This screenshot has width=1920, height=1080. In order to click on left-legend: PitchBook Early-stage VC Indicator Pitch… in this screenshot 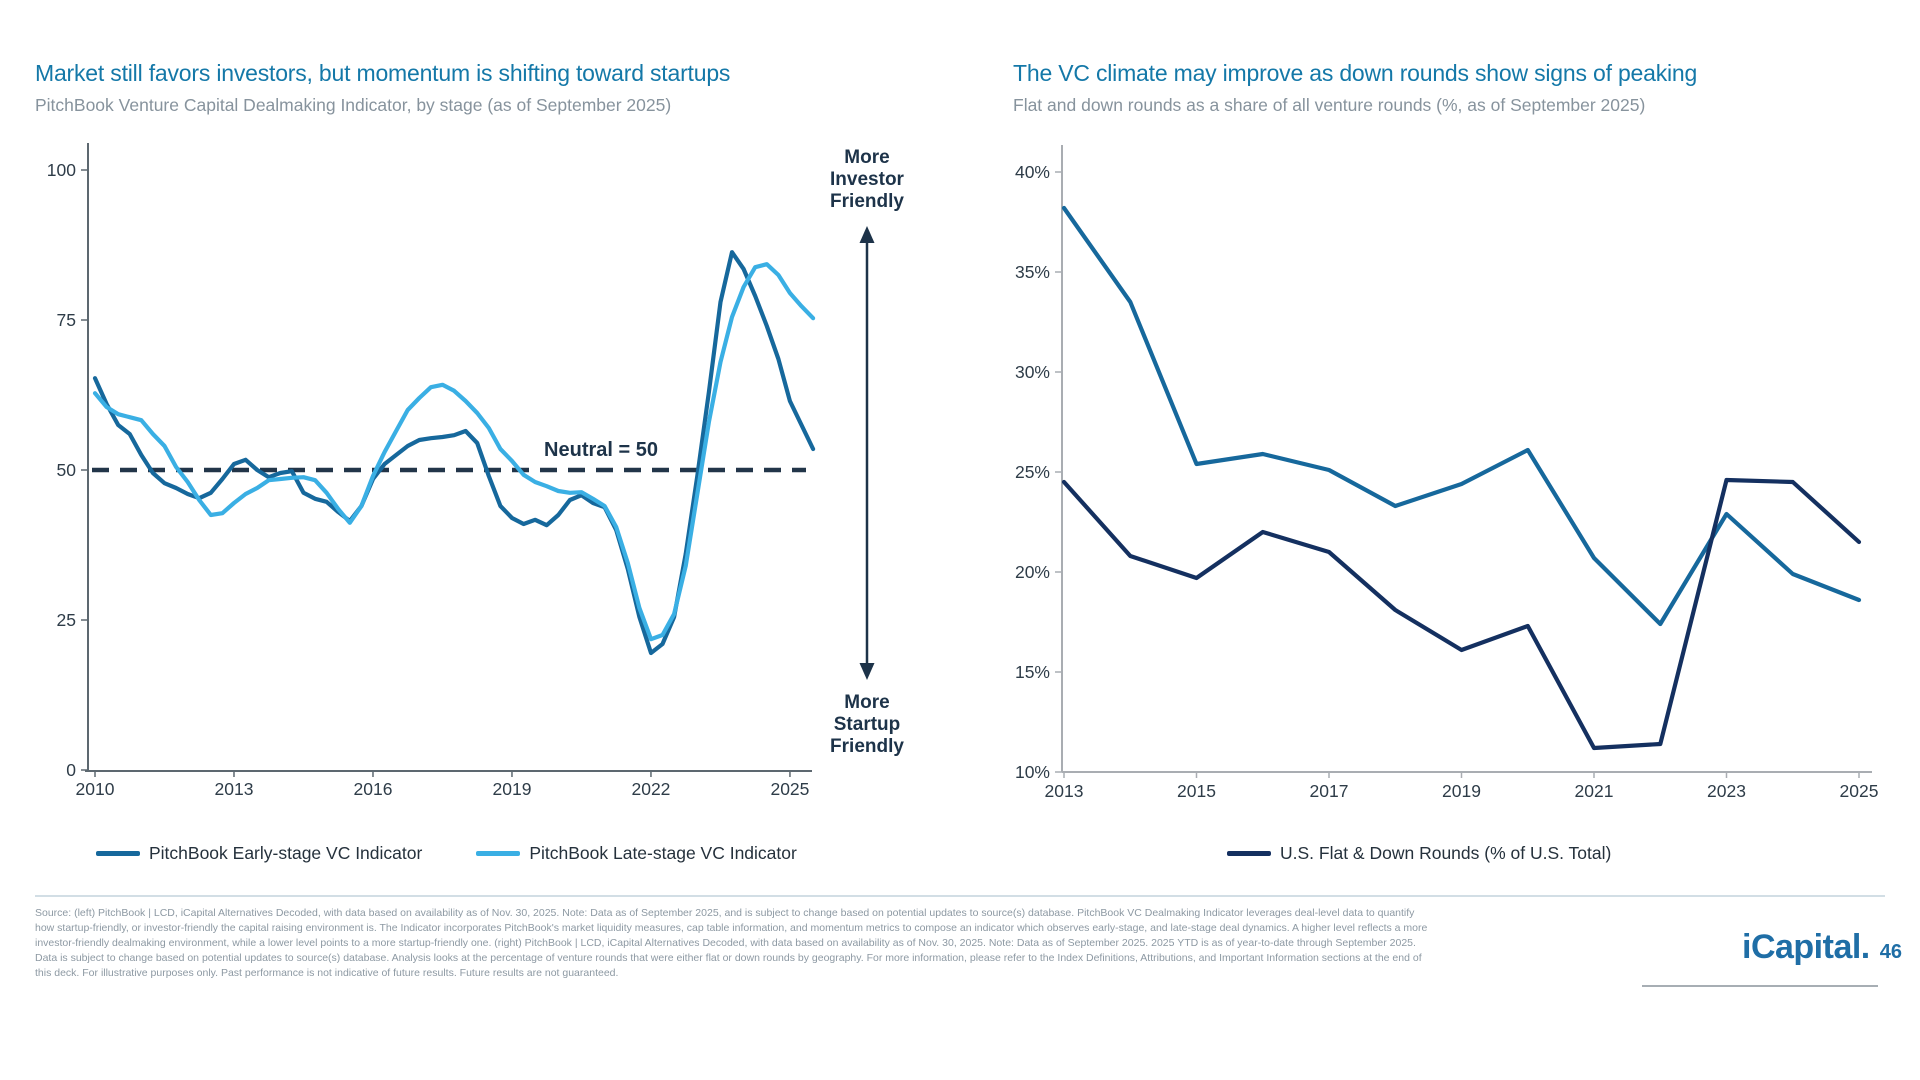, I will do `click(473, 853)`.